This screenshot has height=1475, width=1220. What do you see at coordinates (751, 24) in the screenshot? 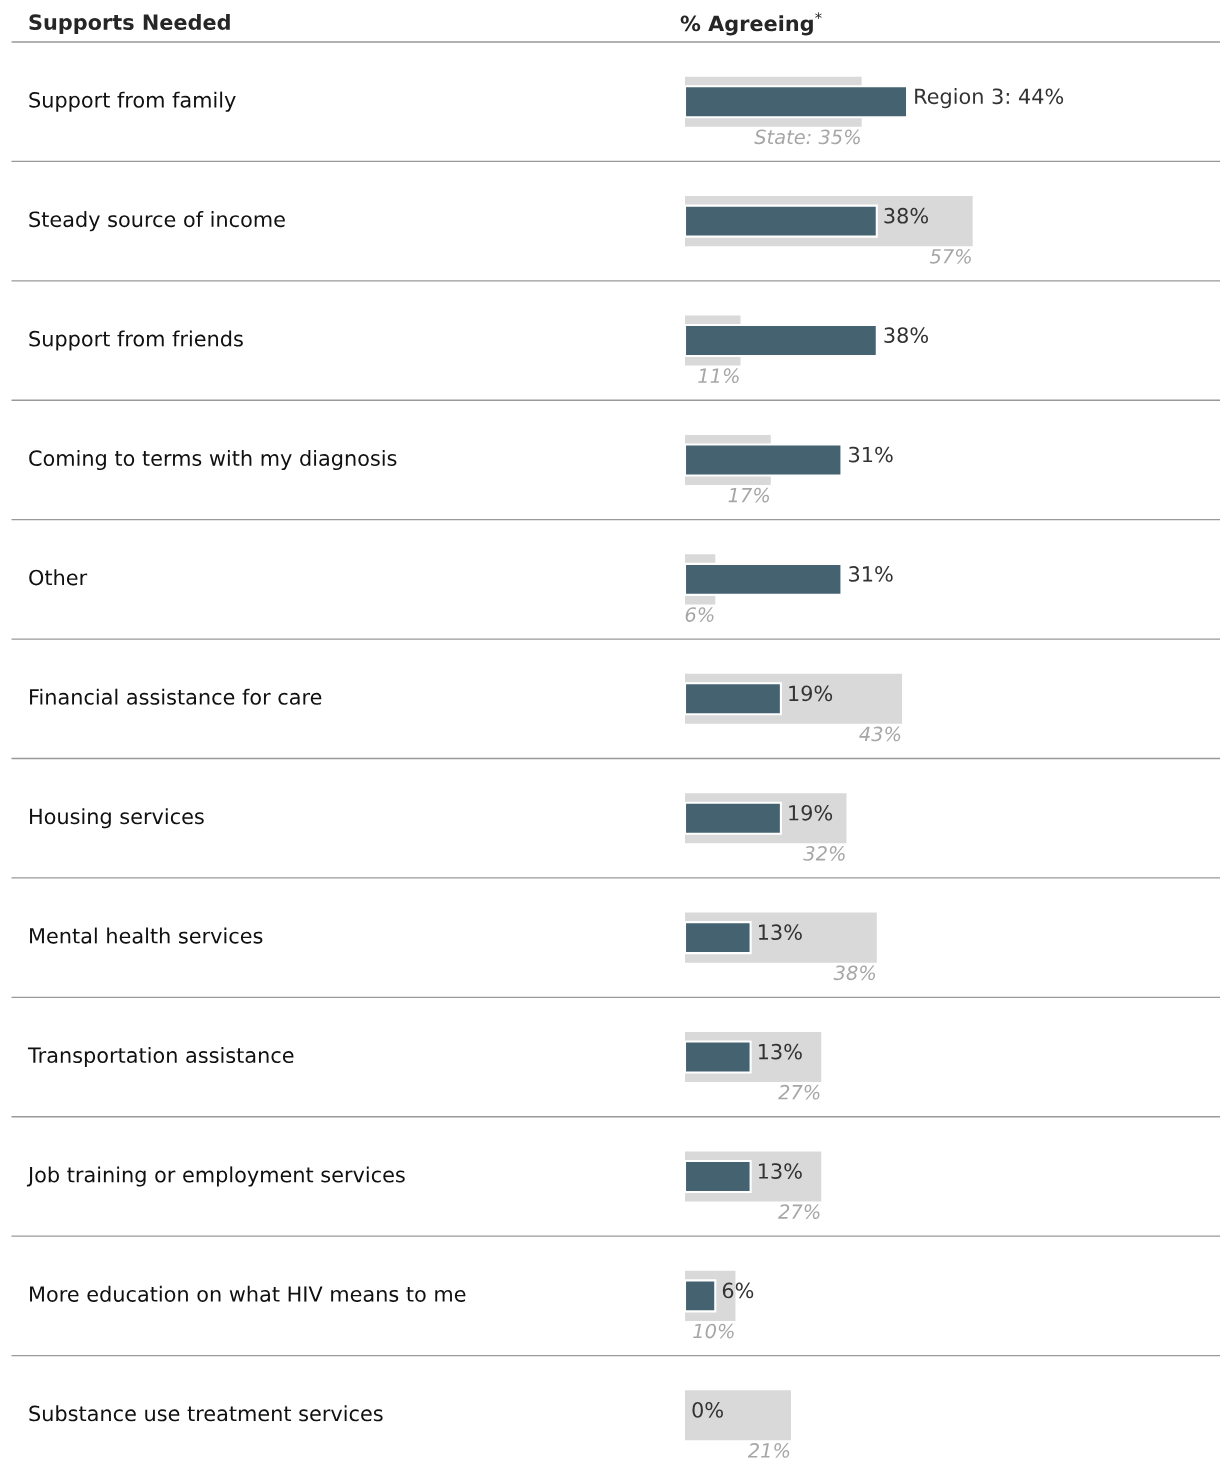
I see `x-axis-title: % Agreeing$^{*}$` at bounding box center [751, 24].